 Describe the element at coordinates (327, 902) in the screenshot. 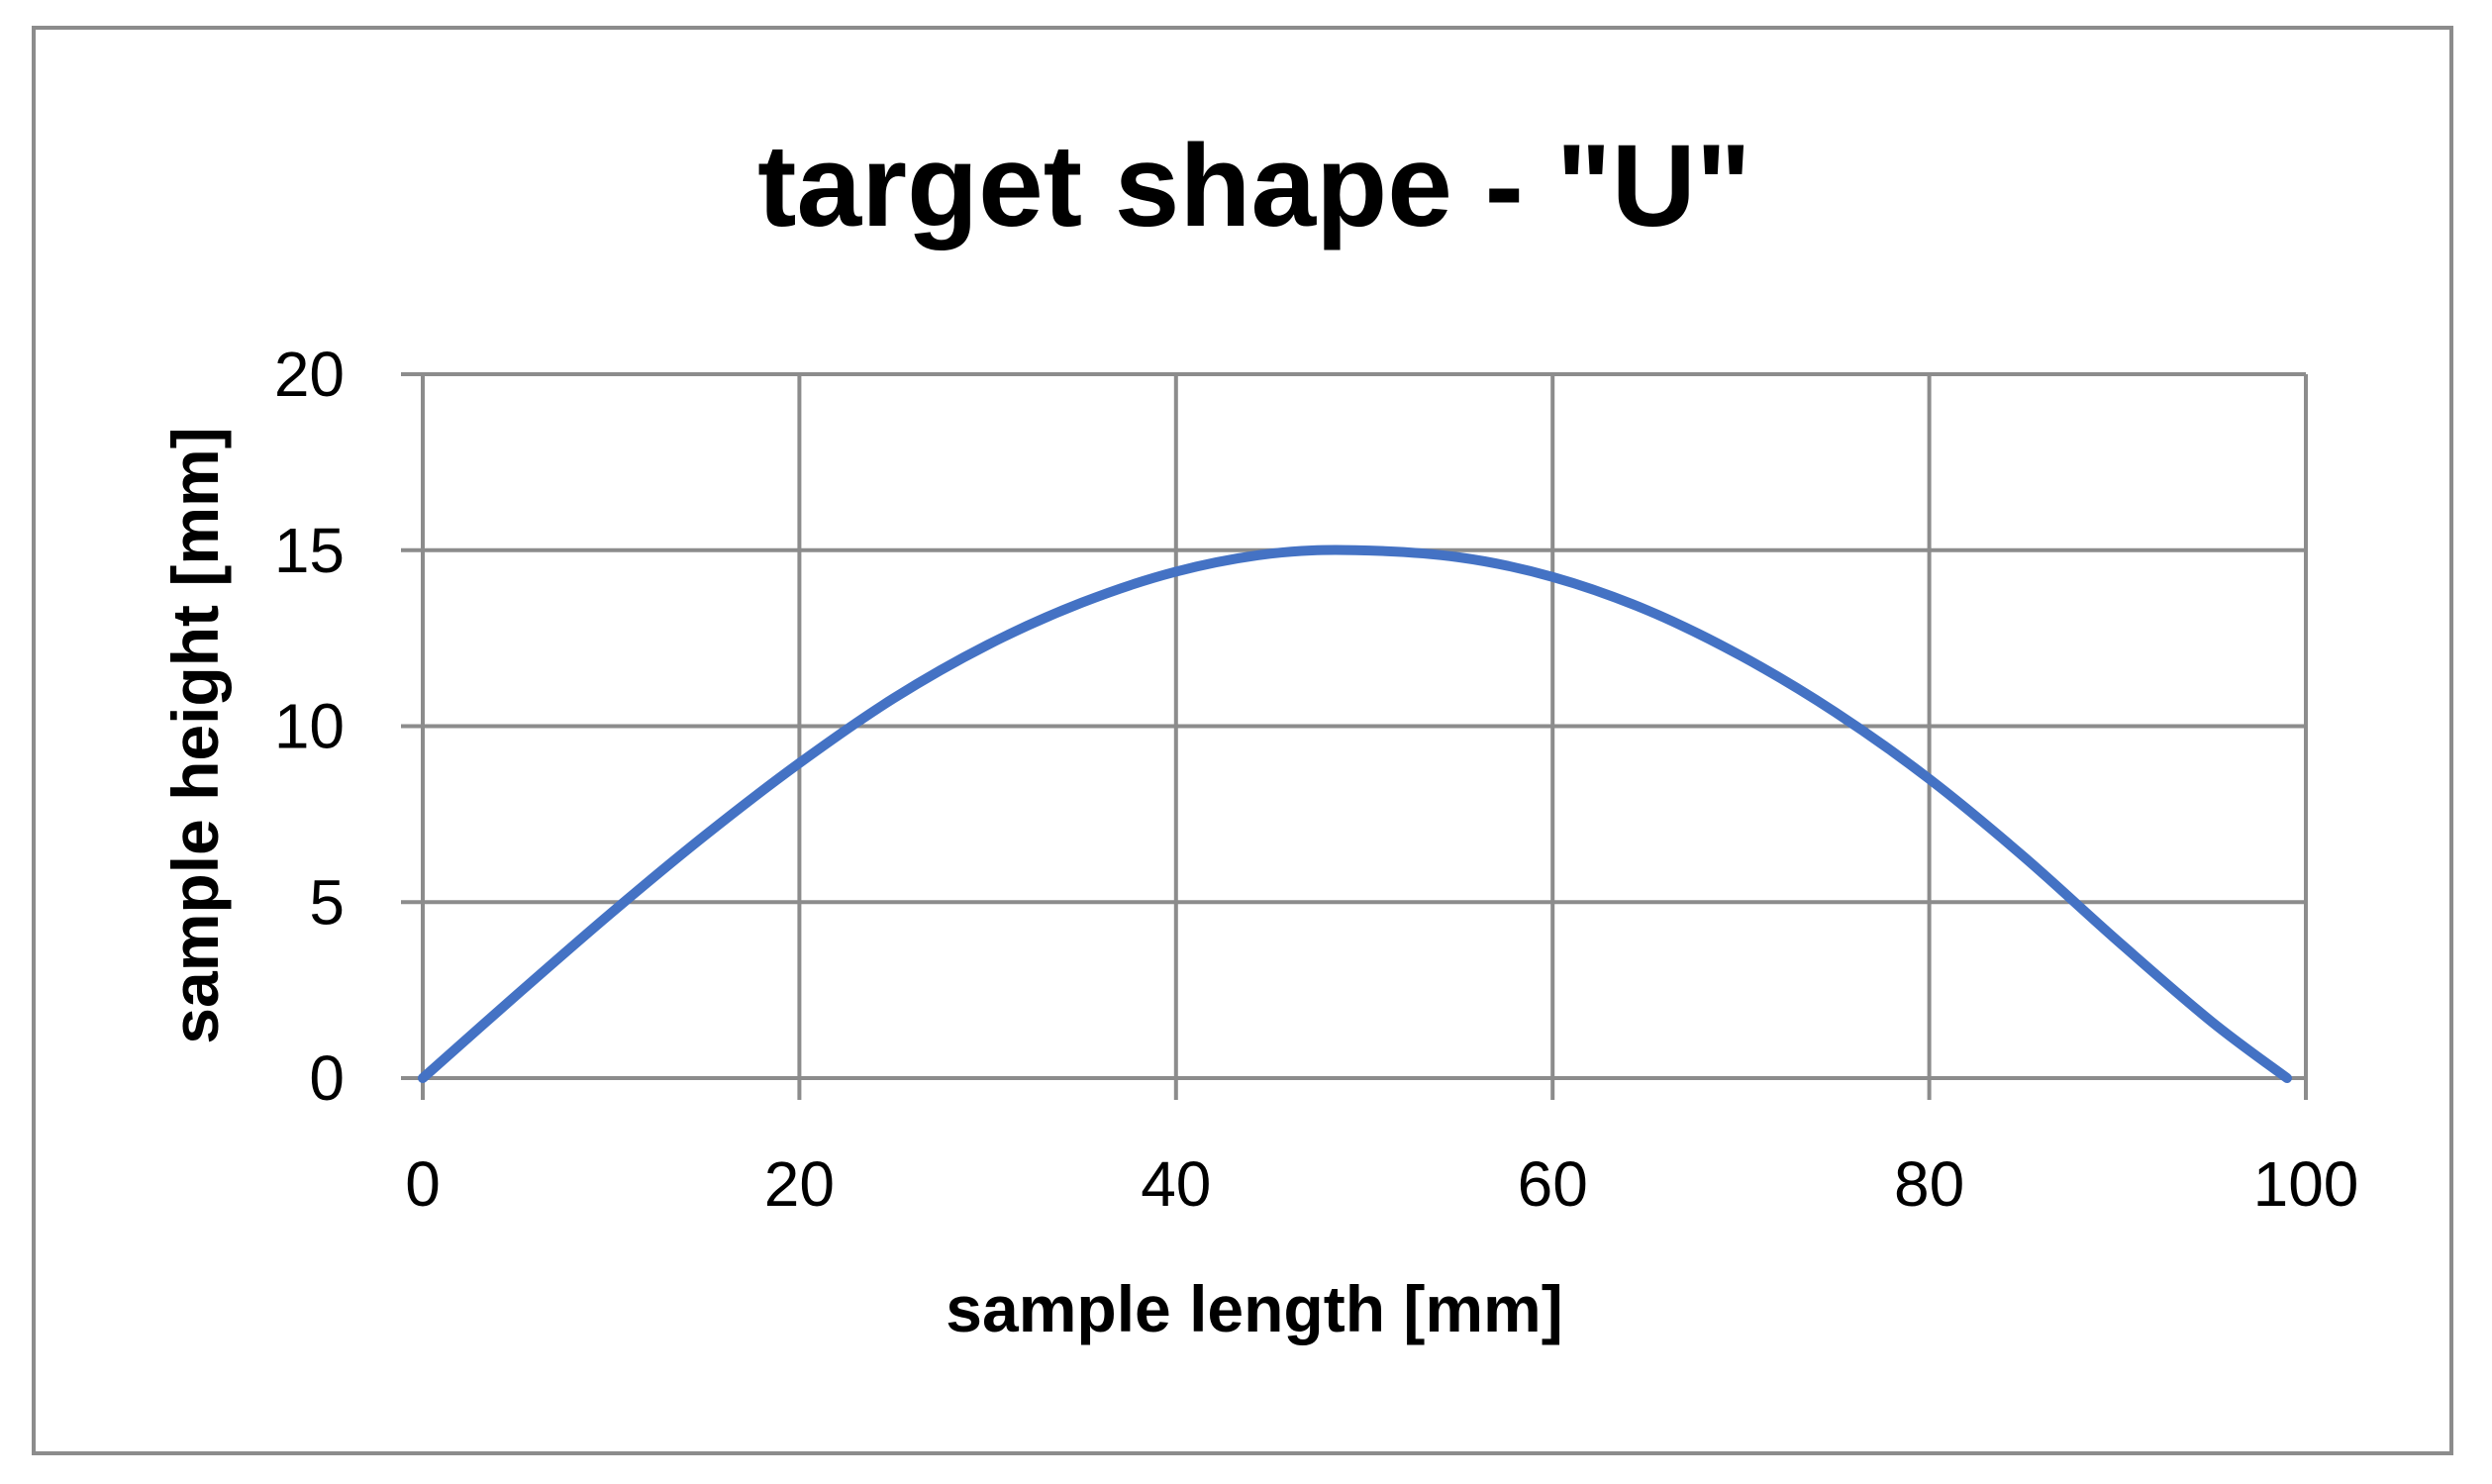

I see `y-tick-label: 5` at that location.